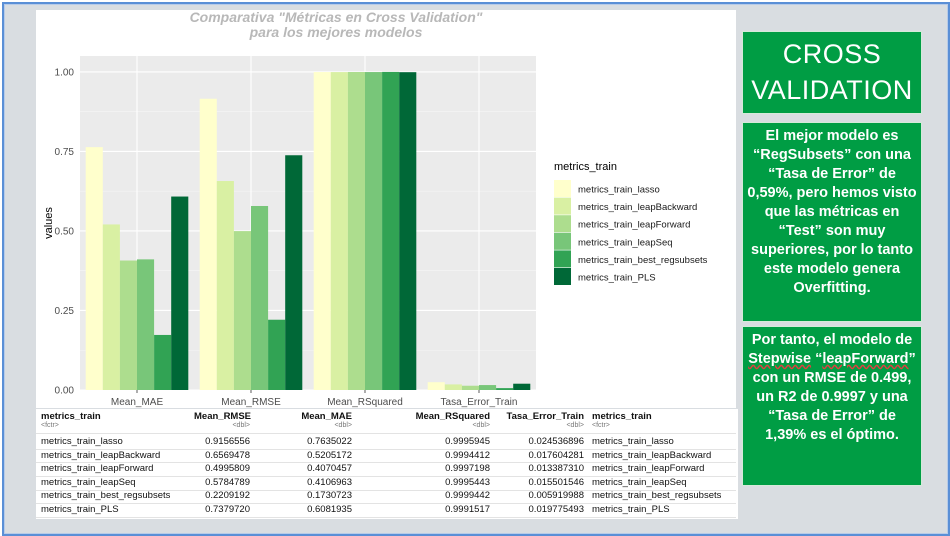 This screenshot has height=536, width=950. I want to click on table-cell: metrics_train_lasso, so click(633, 441).